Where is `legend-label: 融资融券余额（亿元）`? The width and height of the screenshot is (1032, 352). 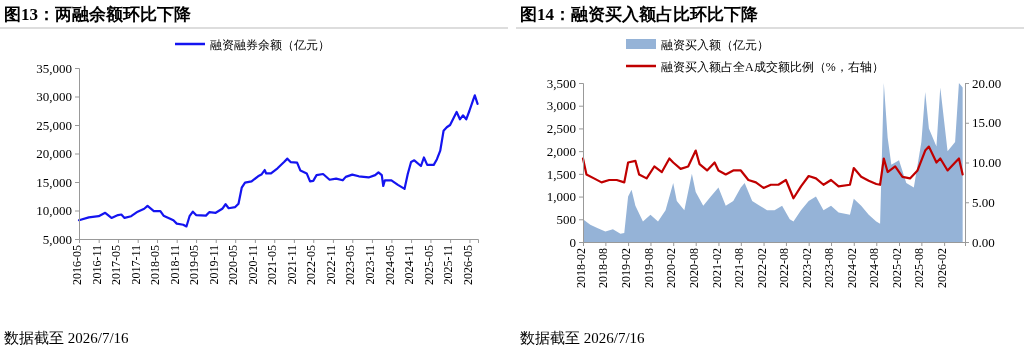
legend-label: 融资融券余额（亿元） is located at coordinates (270, 45).